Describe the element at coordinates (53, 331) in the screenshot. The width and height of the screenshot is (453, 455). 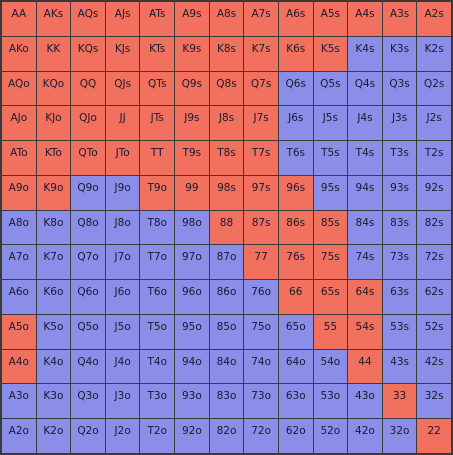
I see `hand-cell: K5o` at that location.